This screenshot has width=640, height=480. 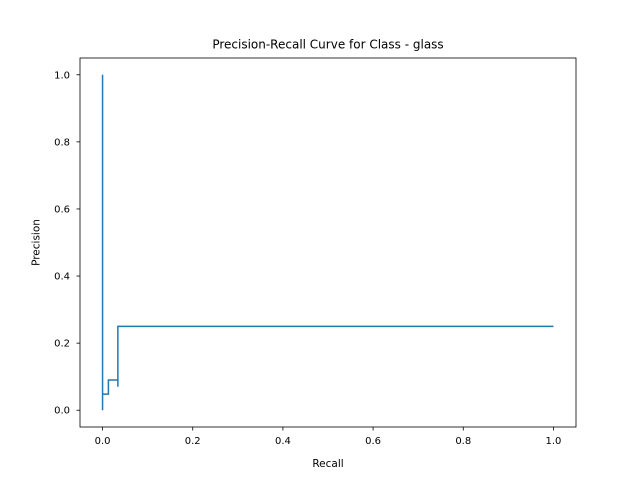 I want to click on y-tick-label: 0.2, so click(x=62, y=344).